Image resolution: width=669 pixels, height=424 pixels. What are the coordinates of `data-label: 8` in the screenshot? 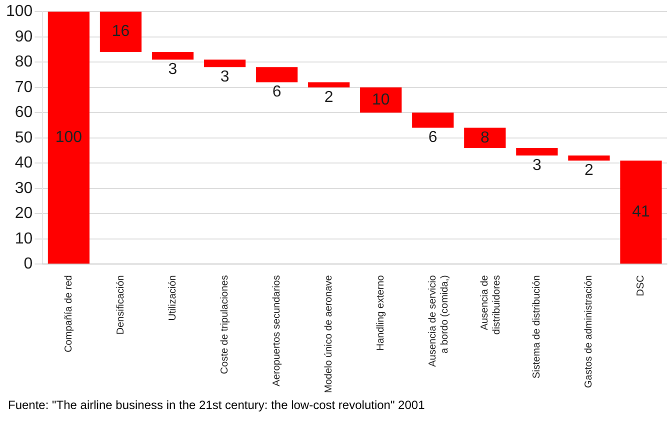 It's located at (485, 137).